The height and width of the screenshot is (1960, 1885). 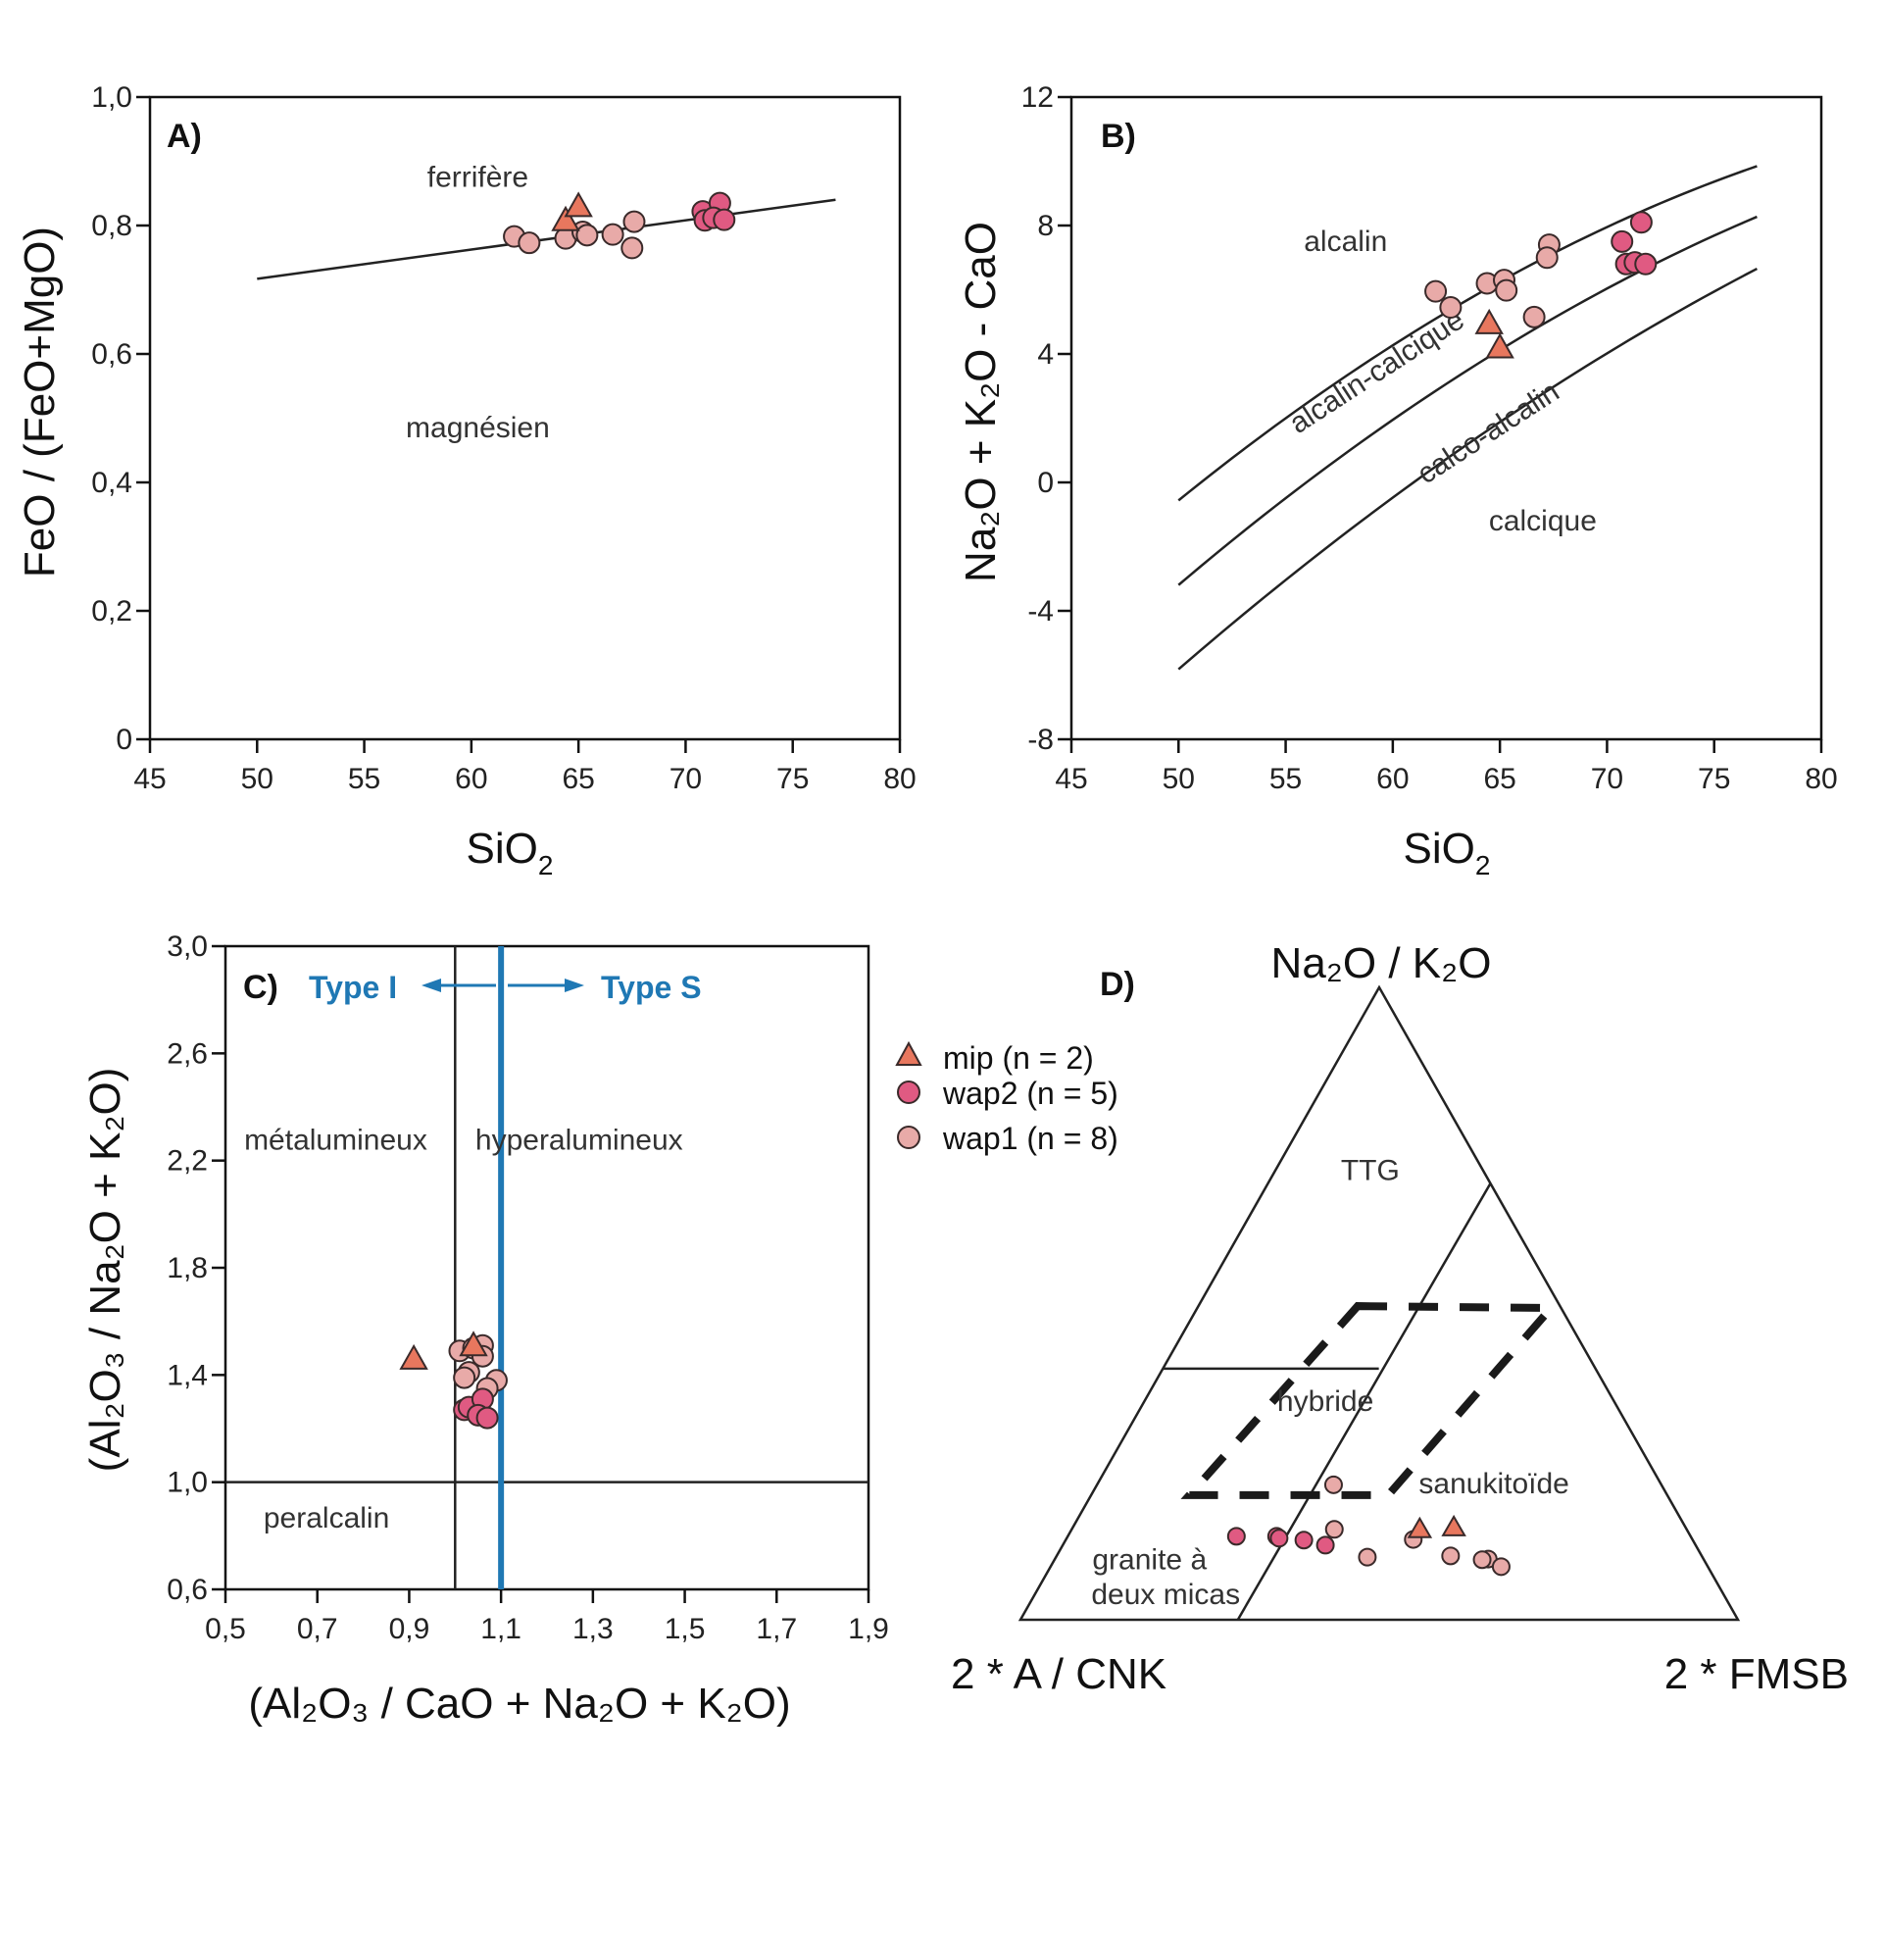 What do you see at coordinates (187, 946) in the screenshot?
I see `panel-c-y-tick-label: 3,0` at bounding box center [187, 946].